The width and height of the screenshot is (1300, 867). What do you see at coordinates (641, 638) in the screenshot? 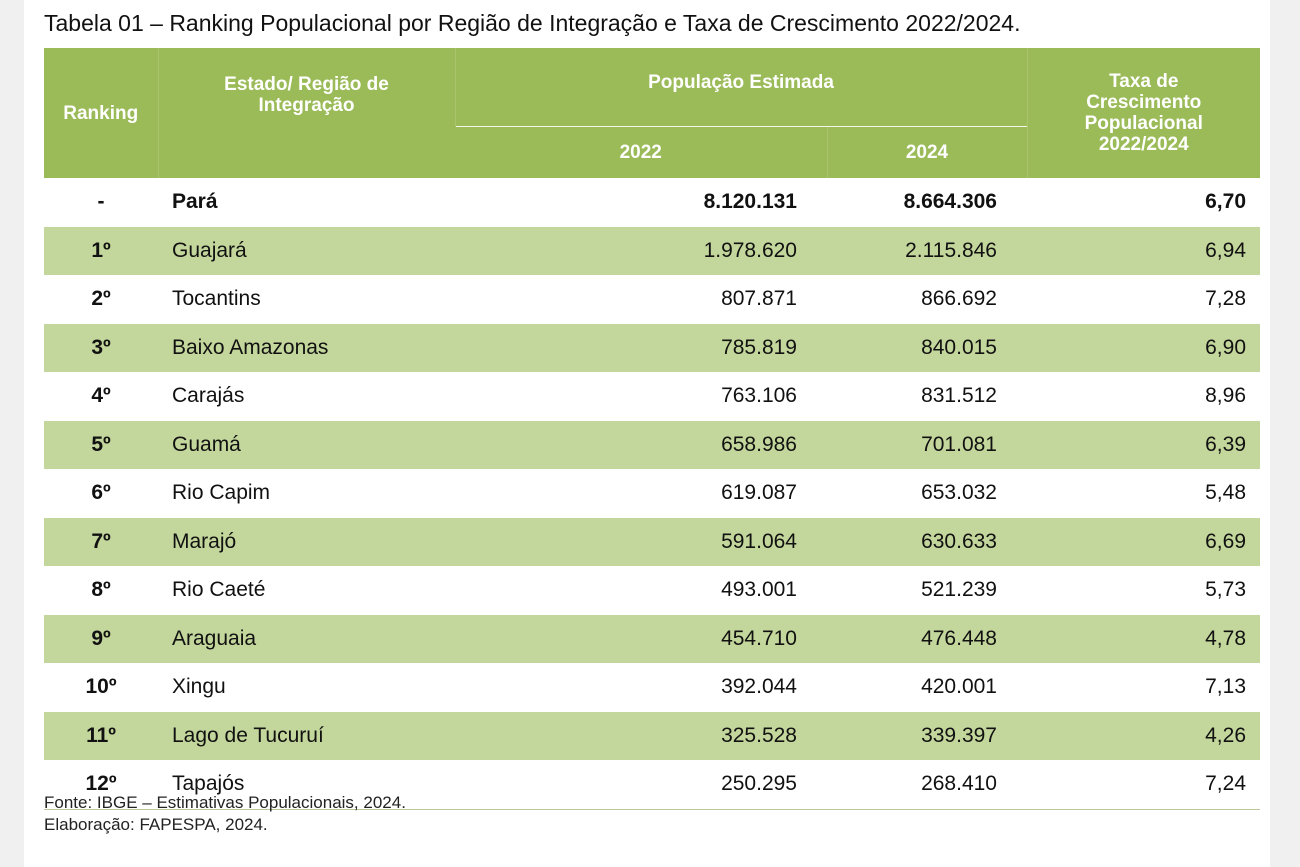
I see `pop-2022-cell: 454.710` at bounding box center [641, 638].